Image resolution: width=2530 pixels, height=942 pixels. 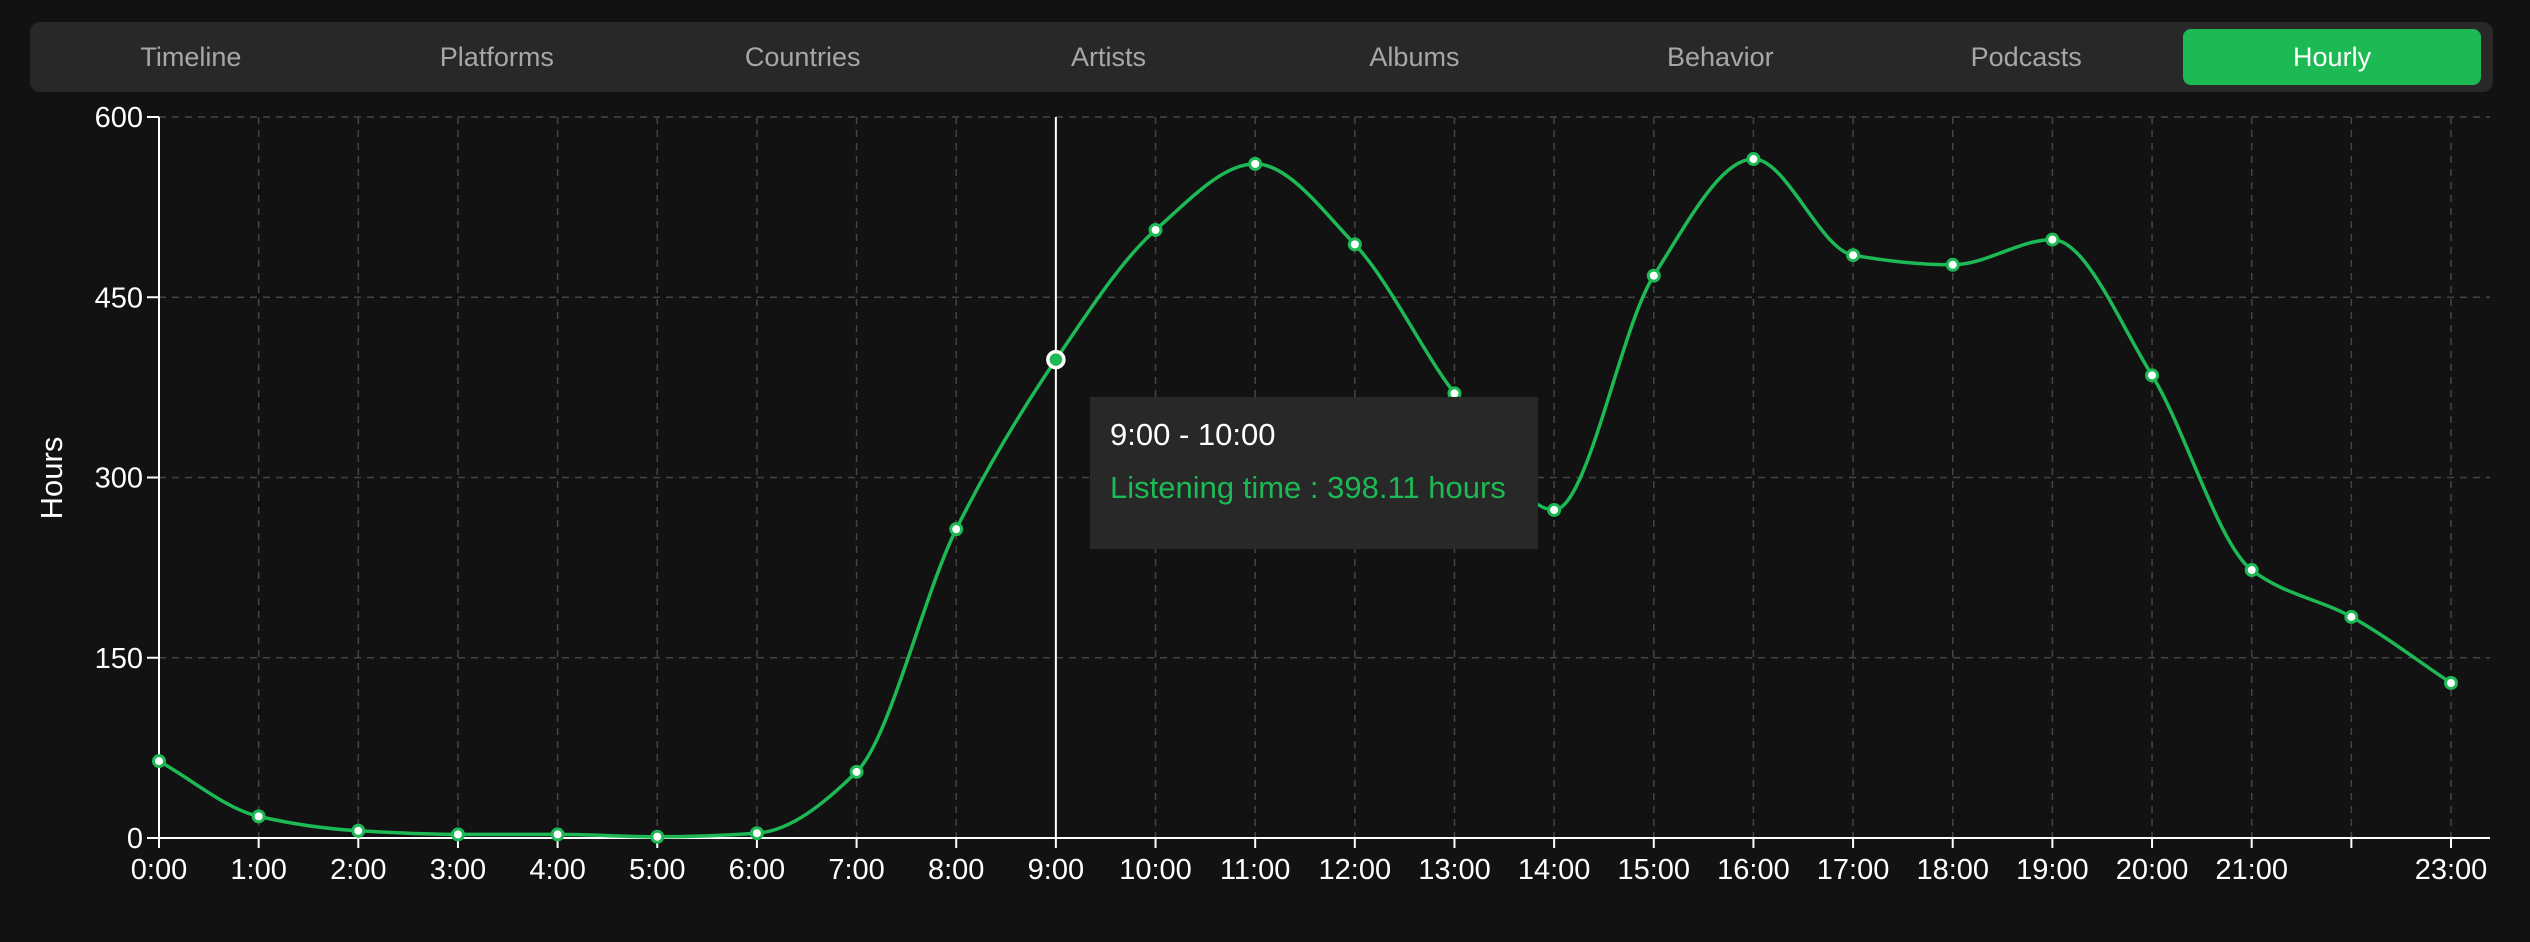 What do you see at coordinates (2026, 56) in the screenshot?
I see `tab-podcasts: Podcasts` at bounding box center [2026, 56].